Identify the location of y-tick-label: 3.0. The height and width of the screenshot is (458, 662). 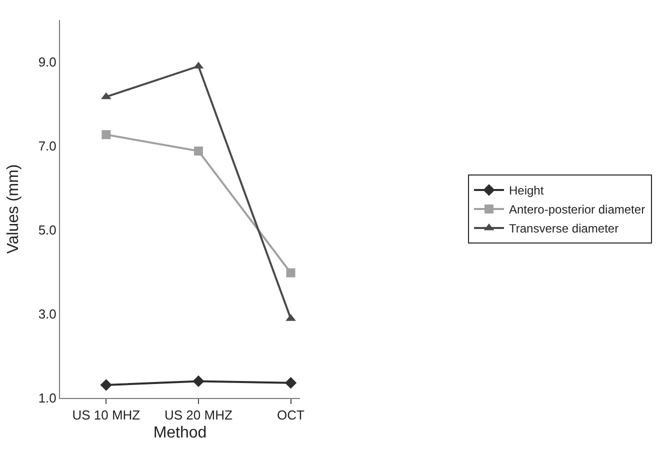
(47, 314).